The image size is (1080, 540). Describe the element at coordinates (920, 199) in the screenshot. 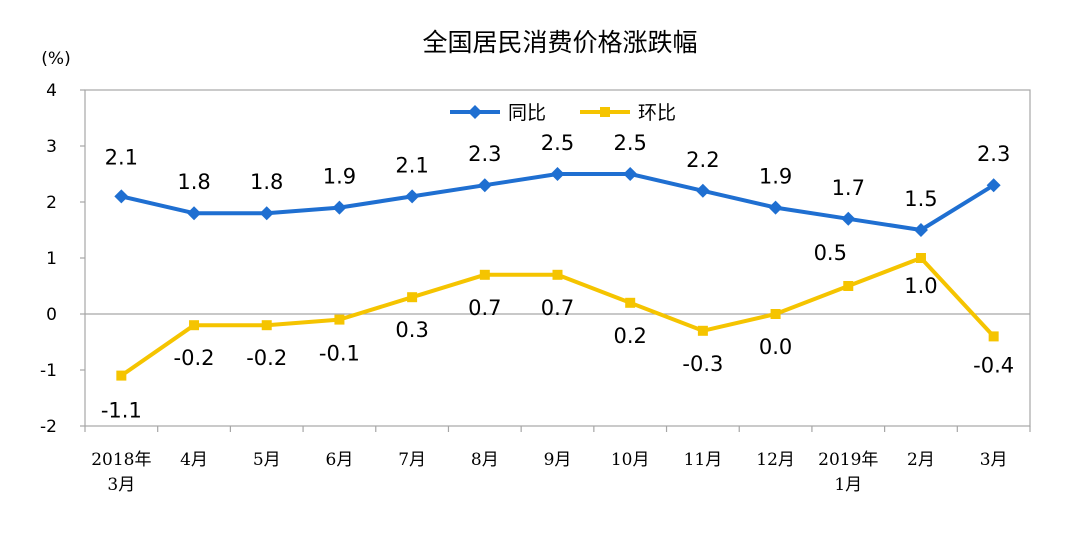

I see `data-label: 1.5` at that location.